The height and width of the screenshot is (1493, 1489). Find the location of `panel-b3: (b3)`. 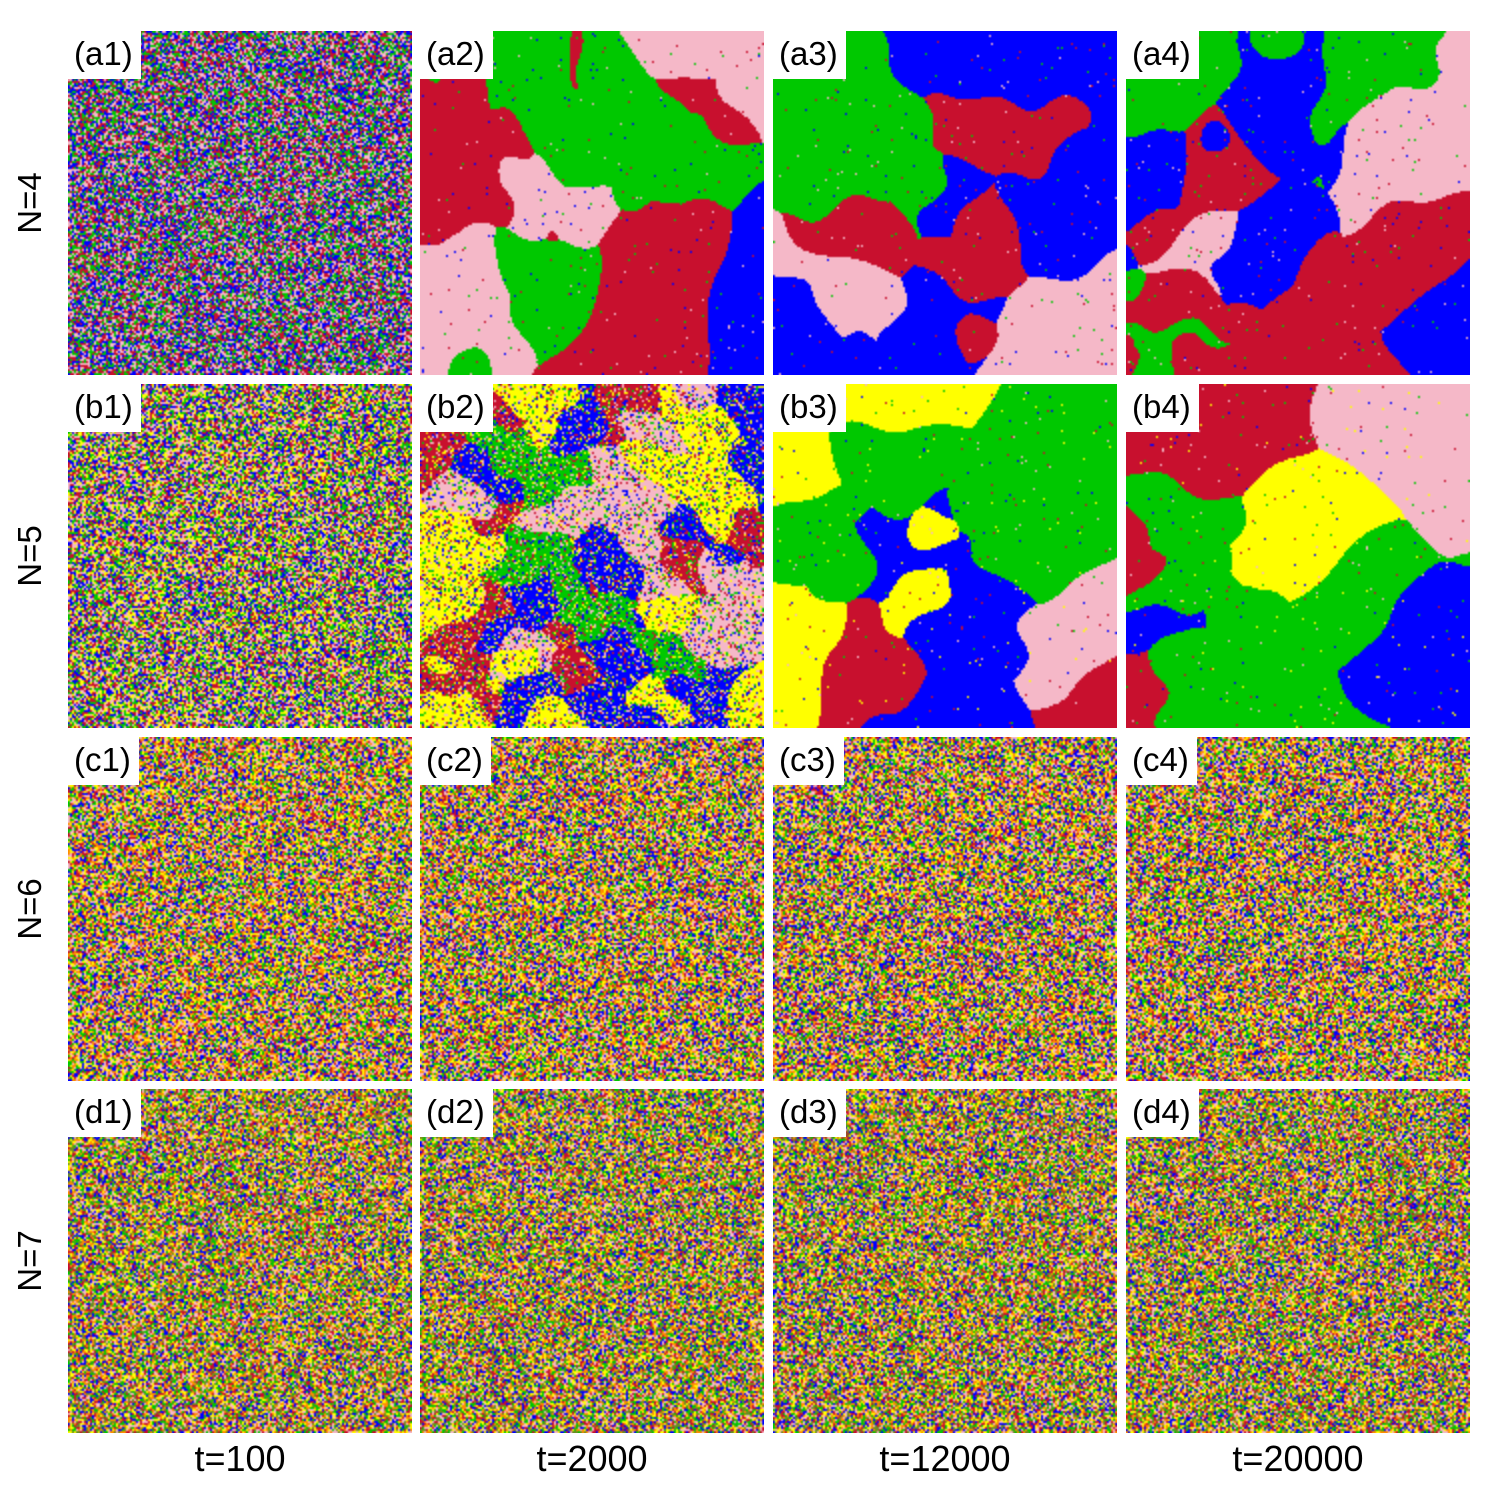

panel-b3: (b3) is located at coordinates (945, 556).